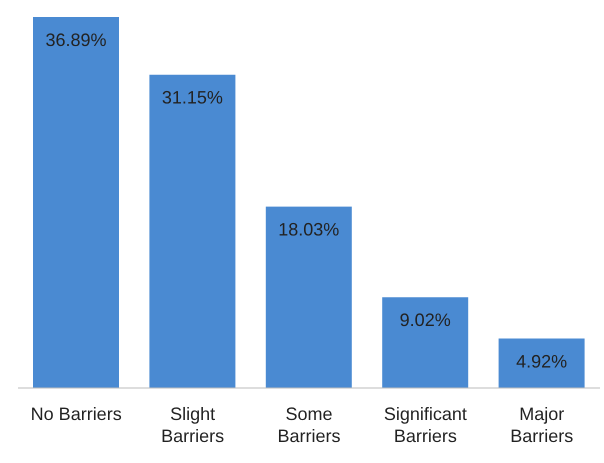 The image size is (604, 463). I want to click on x-tick-label: Major Barriers, so click(542, 425).